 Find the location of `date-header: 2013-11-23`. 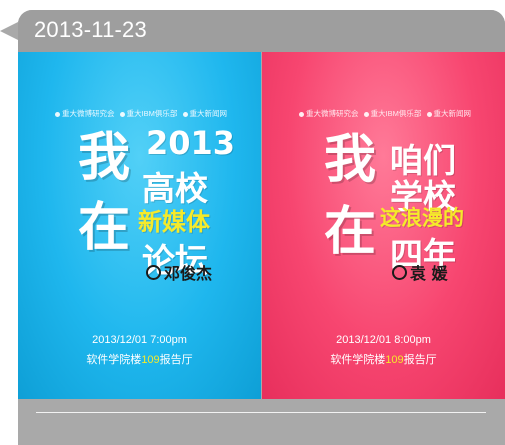

date-header: 2013-11-23 is located at coordinates (261, 31).